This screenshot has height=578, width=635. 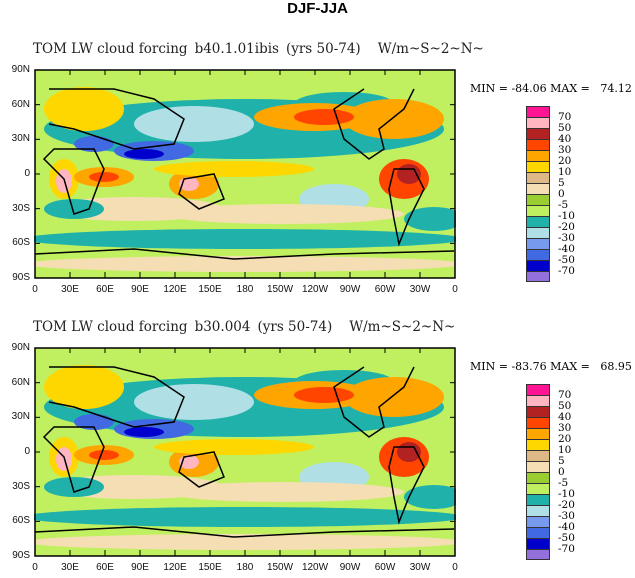 I want to click on lat-label: 30S, so click(x=21, y=486).